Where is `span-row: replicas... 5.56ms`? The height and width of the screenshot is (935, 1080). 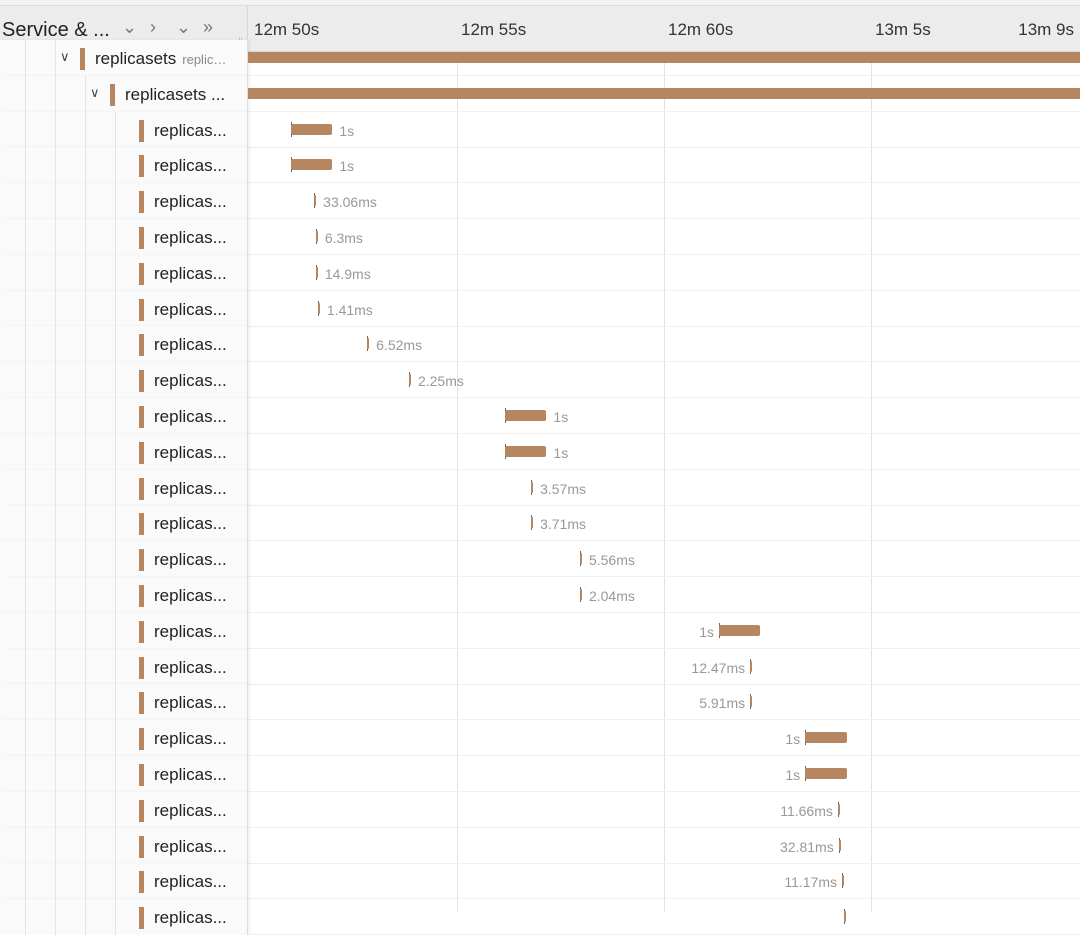 span-row: replicas... 5.56ms is located at coordinates (540, 559).